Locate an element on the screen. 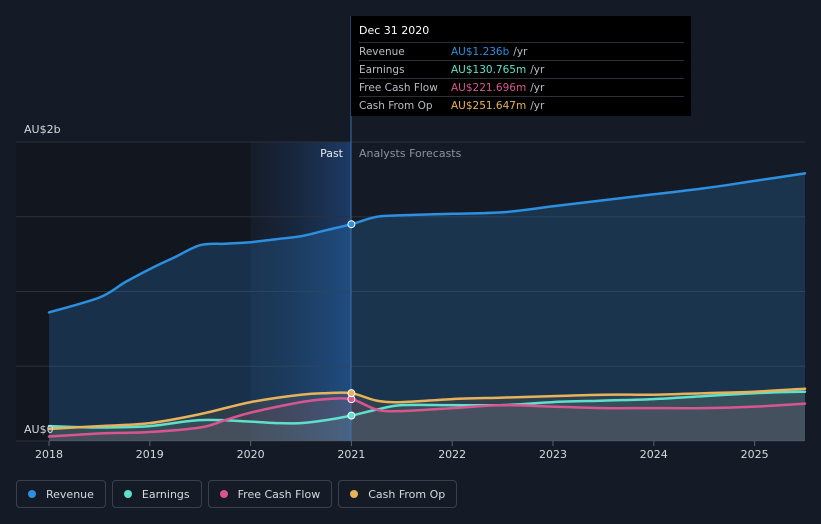 This screenshot has width=821, height=524. x-tick-label-2022: 2022 is located at coordinates (452, 454).